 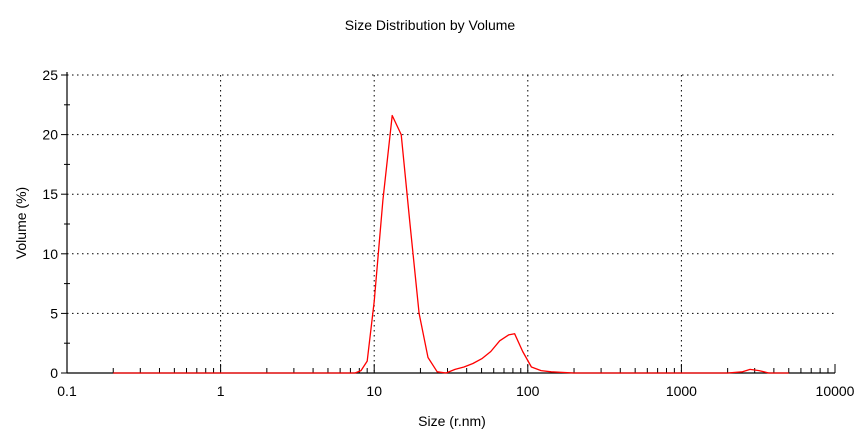 What do you see at coordinates (67, 391) in the screenshot?
I see `x-tick-label: 0.1` at bounding box center [67, 391].